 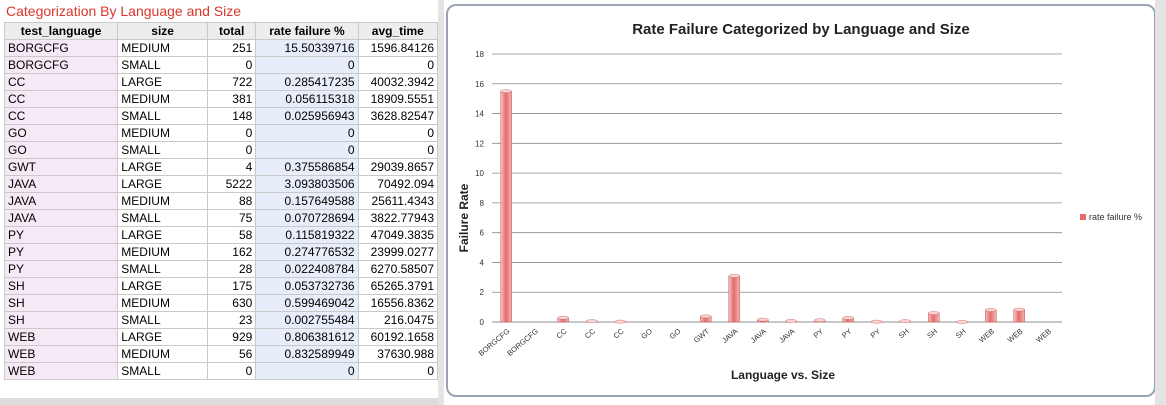 I want to click on cell-rate-failure: 3.093803506, so click(x=307, y=184).